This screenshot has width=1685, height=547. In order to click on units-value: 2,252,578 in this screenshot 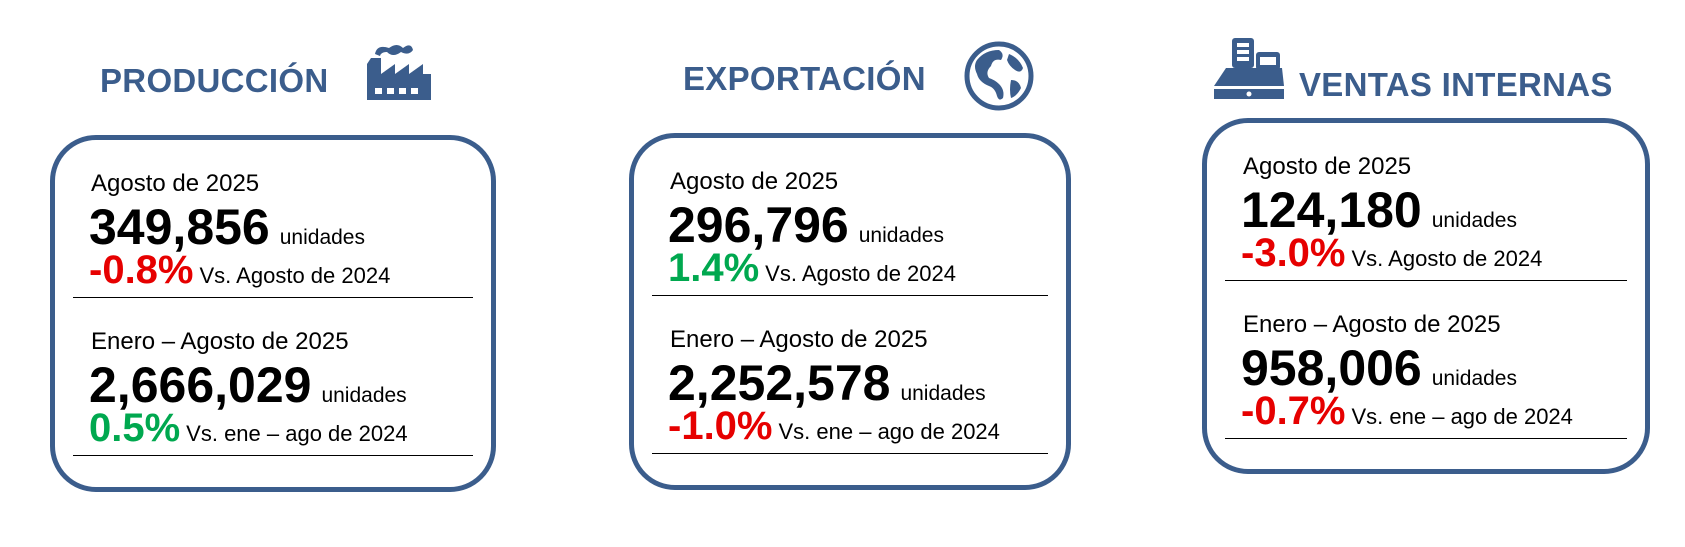, I will do `click(779, 383)`.